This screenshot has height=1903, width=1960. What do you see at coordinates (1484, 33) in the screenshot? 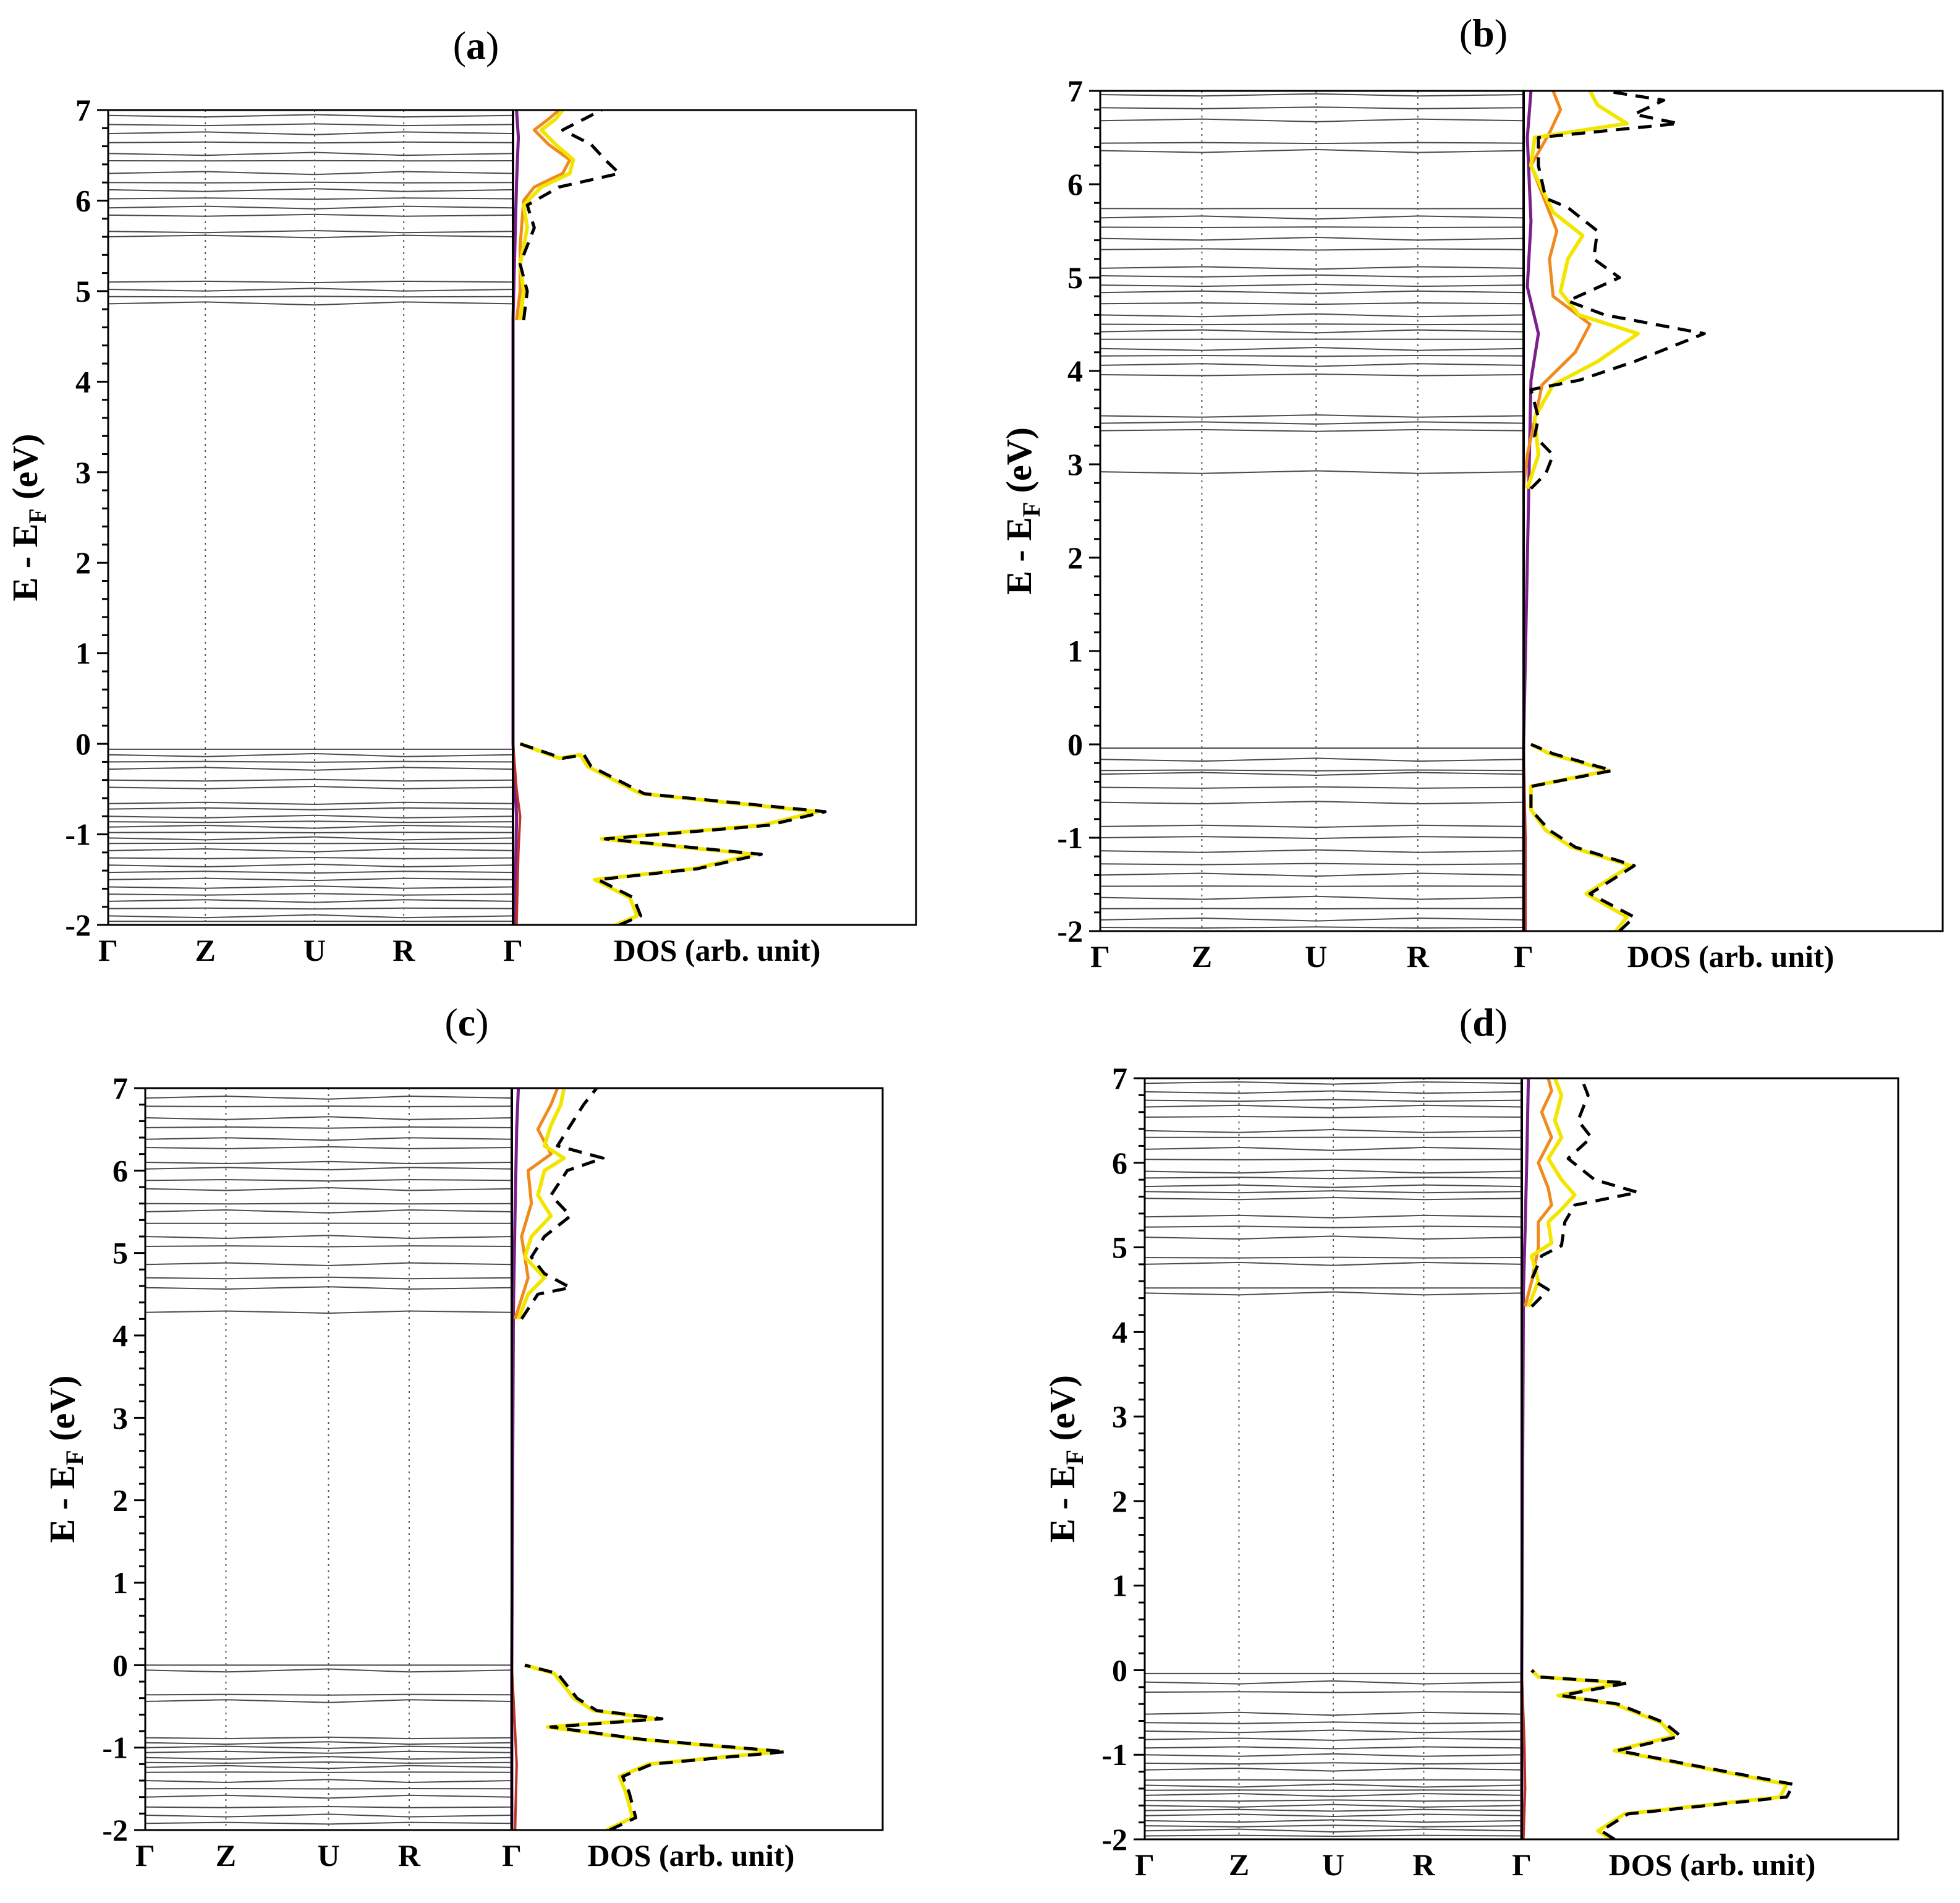
I see `panel-title: (b)` at bounding box center [1484, 33].